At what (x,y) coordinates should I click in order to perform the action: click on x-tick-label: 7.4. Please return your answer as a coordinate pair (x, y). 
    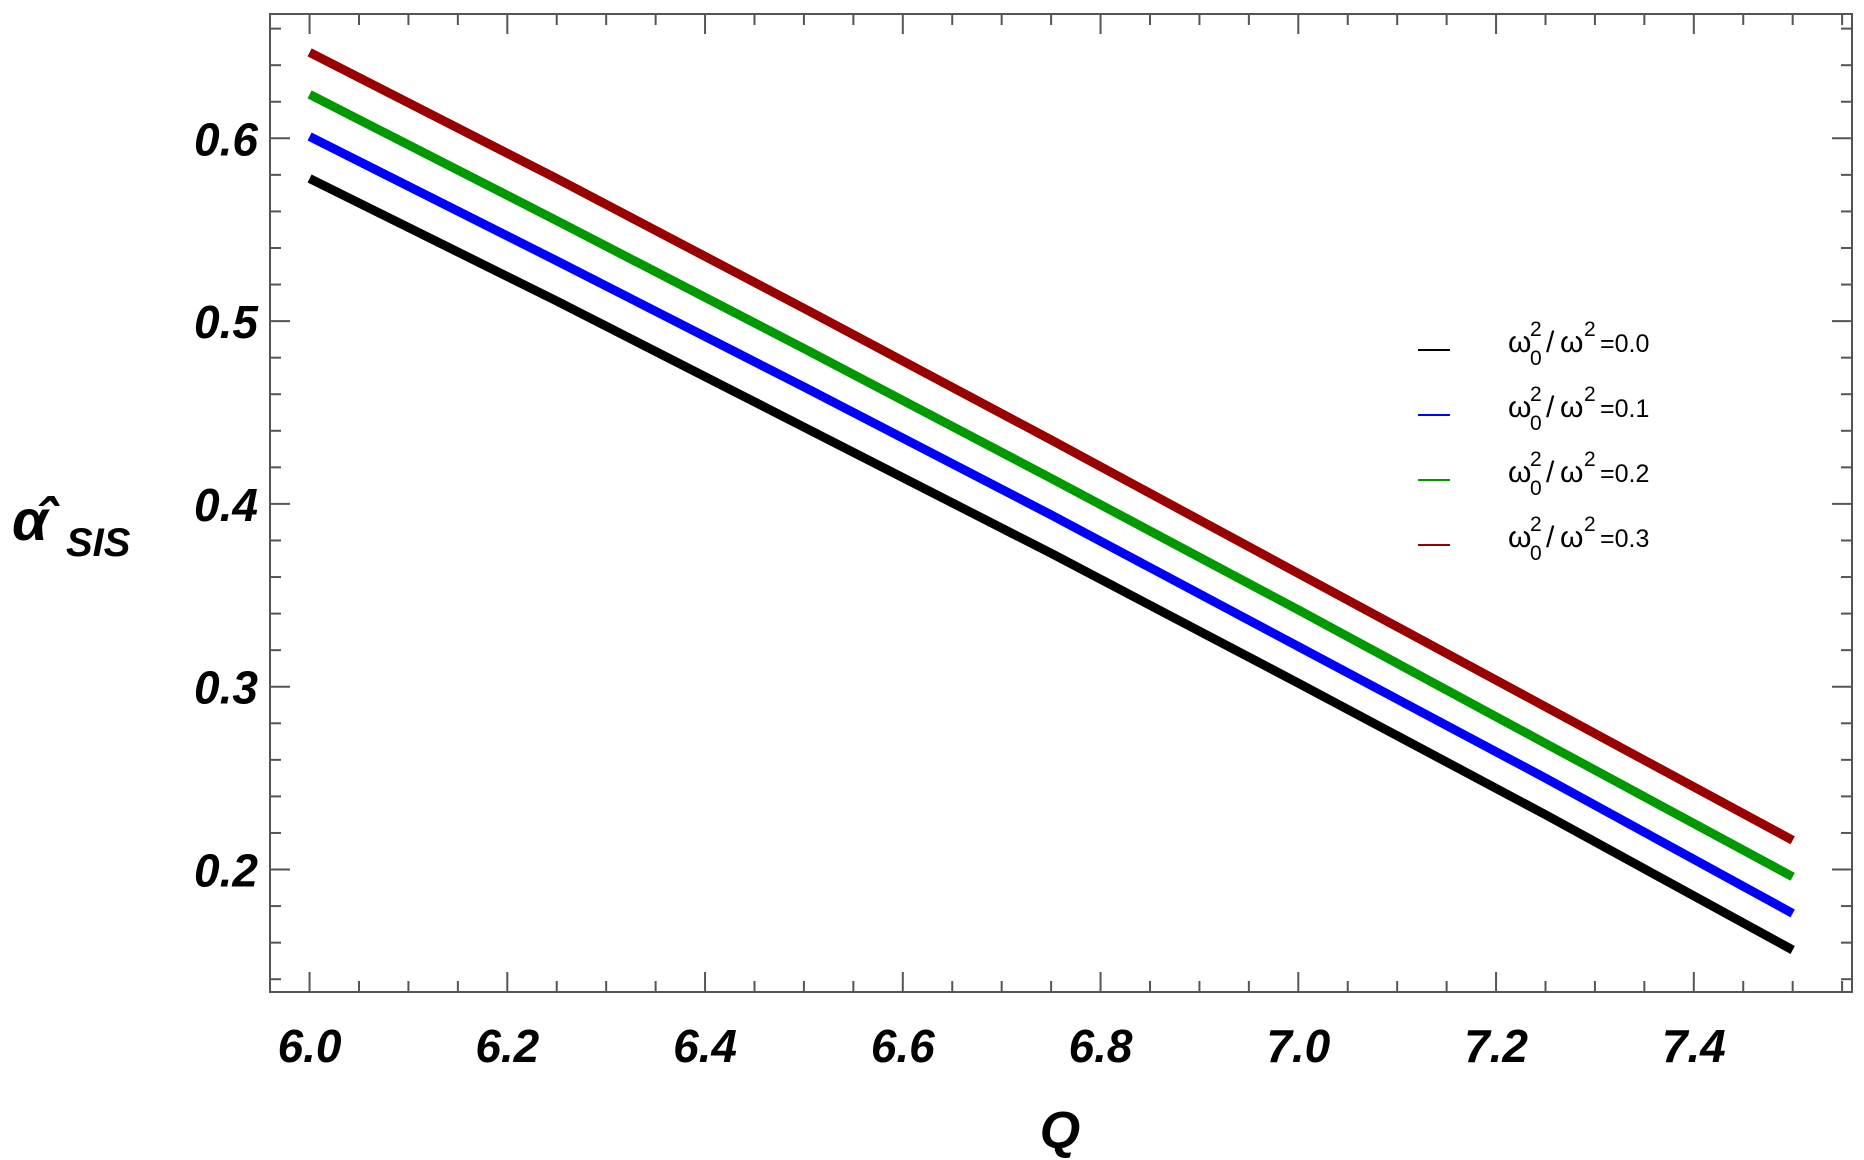
    Looking at the image, I should click on (1694, 1046).